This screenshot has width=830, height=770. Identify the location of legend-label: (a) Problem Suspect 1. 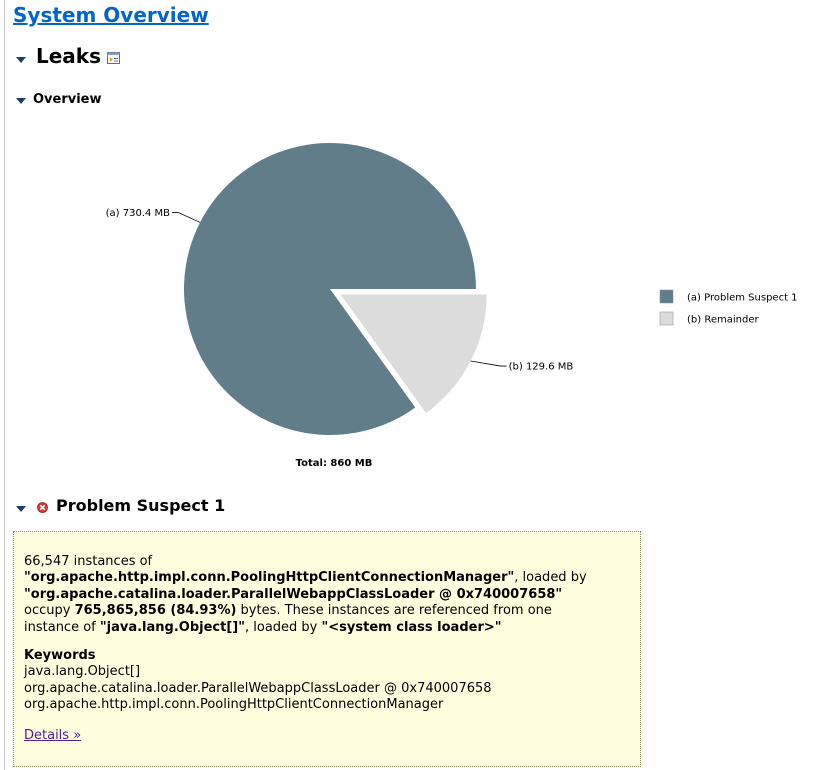
(742, 298).